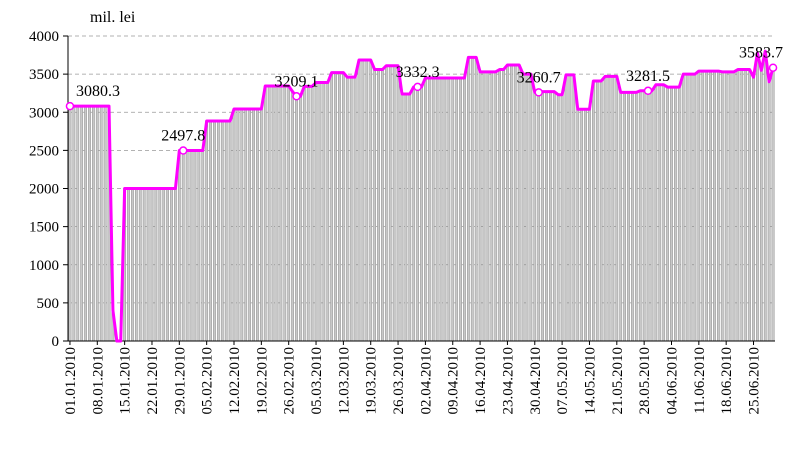  What do you see at coordinates (126, 381) in the screenshot?
I see `x-tick-label: 15.01.2010` at bounding box center [126, 381].